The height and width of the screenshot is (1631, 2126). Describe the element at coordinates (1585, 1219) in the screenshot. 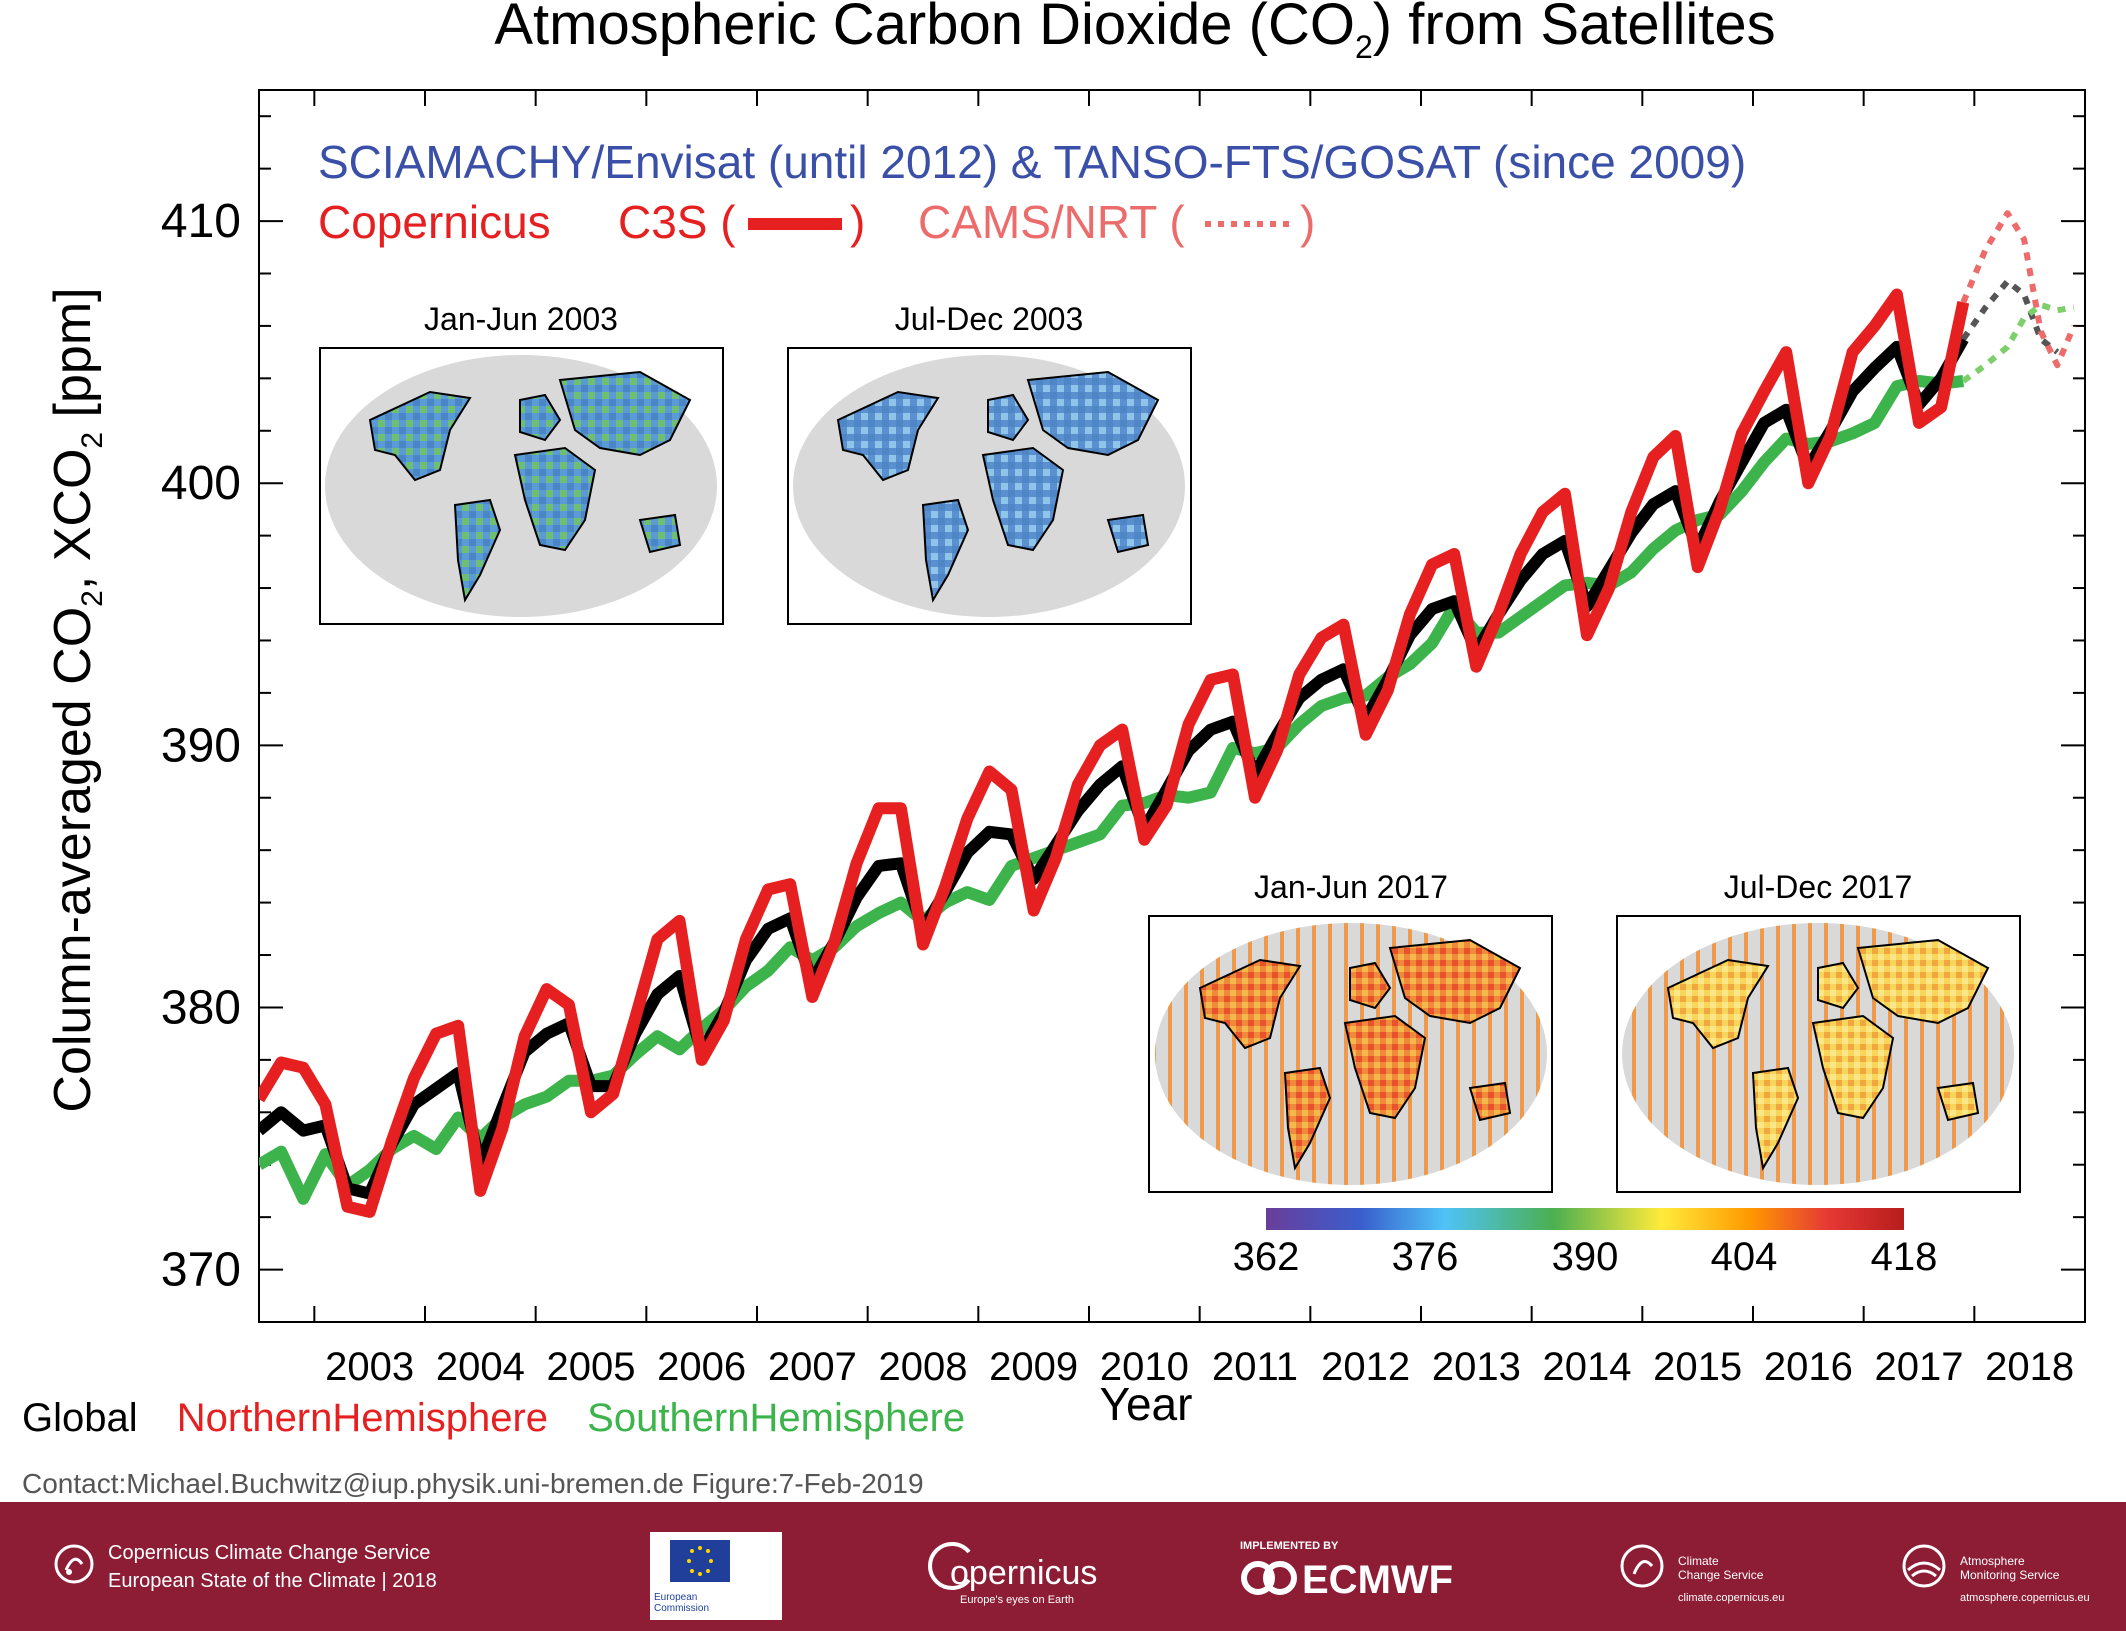

I see `colorbar` at that location.